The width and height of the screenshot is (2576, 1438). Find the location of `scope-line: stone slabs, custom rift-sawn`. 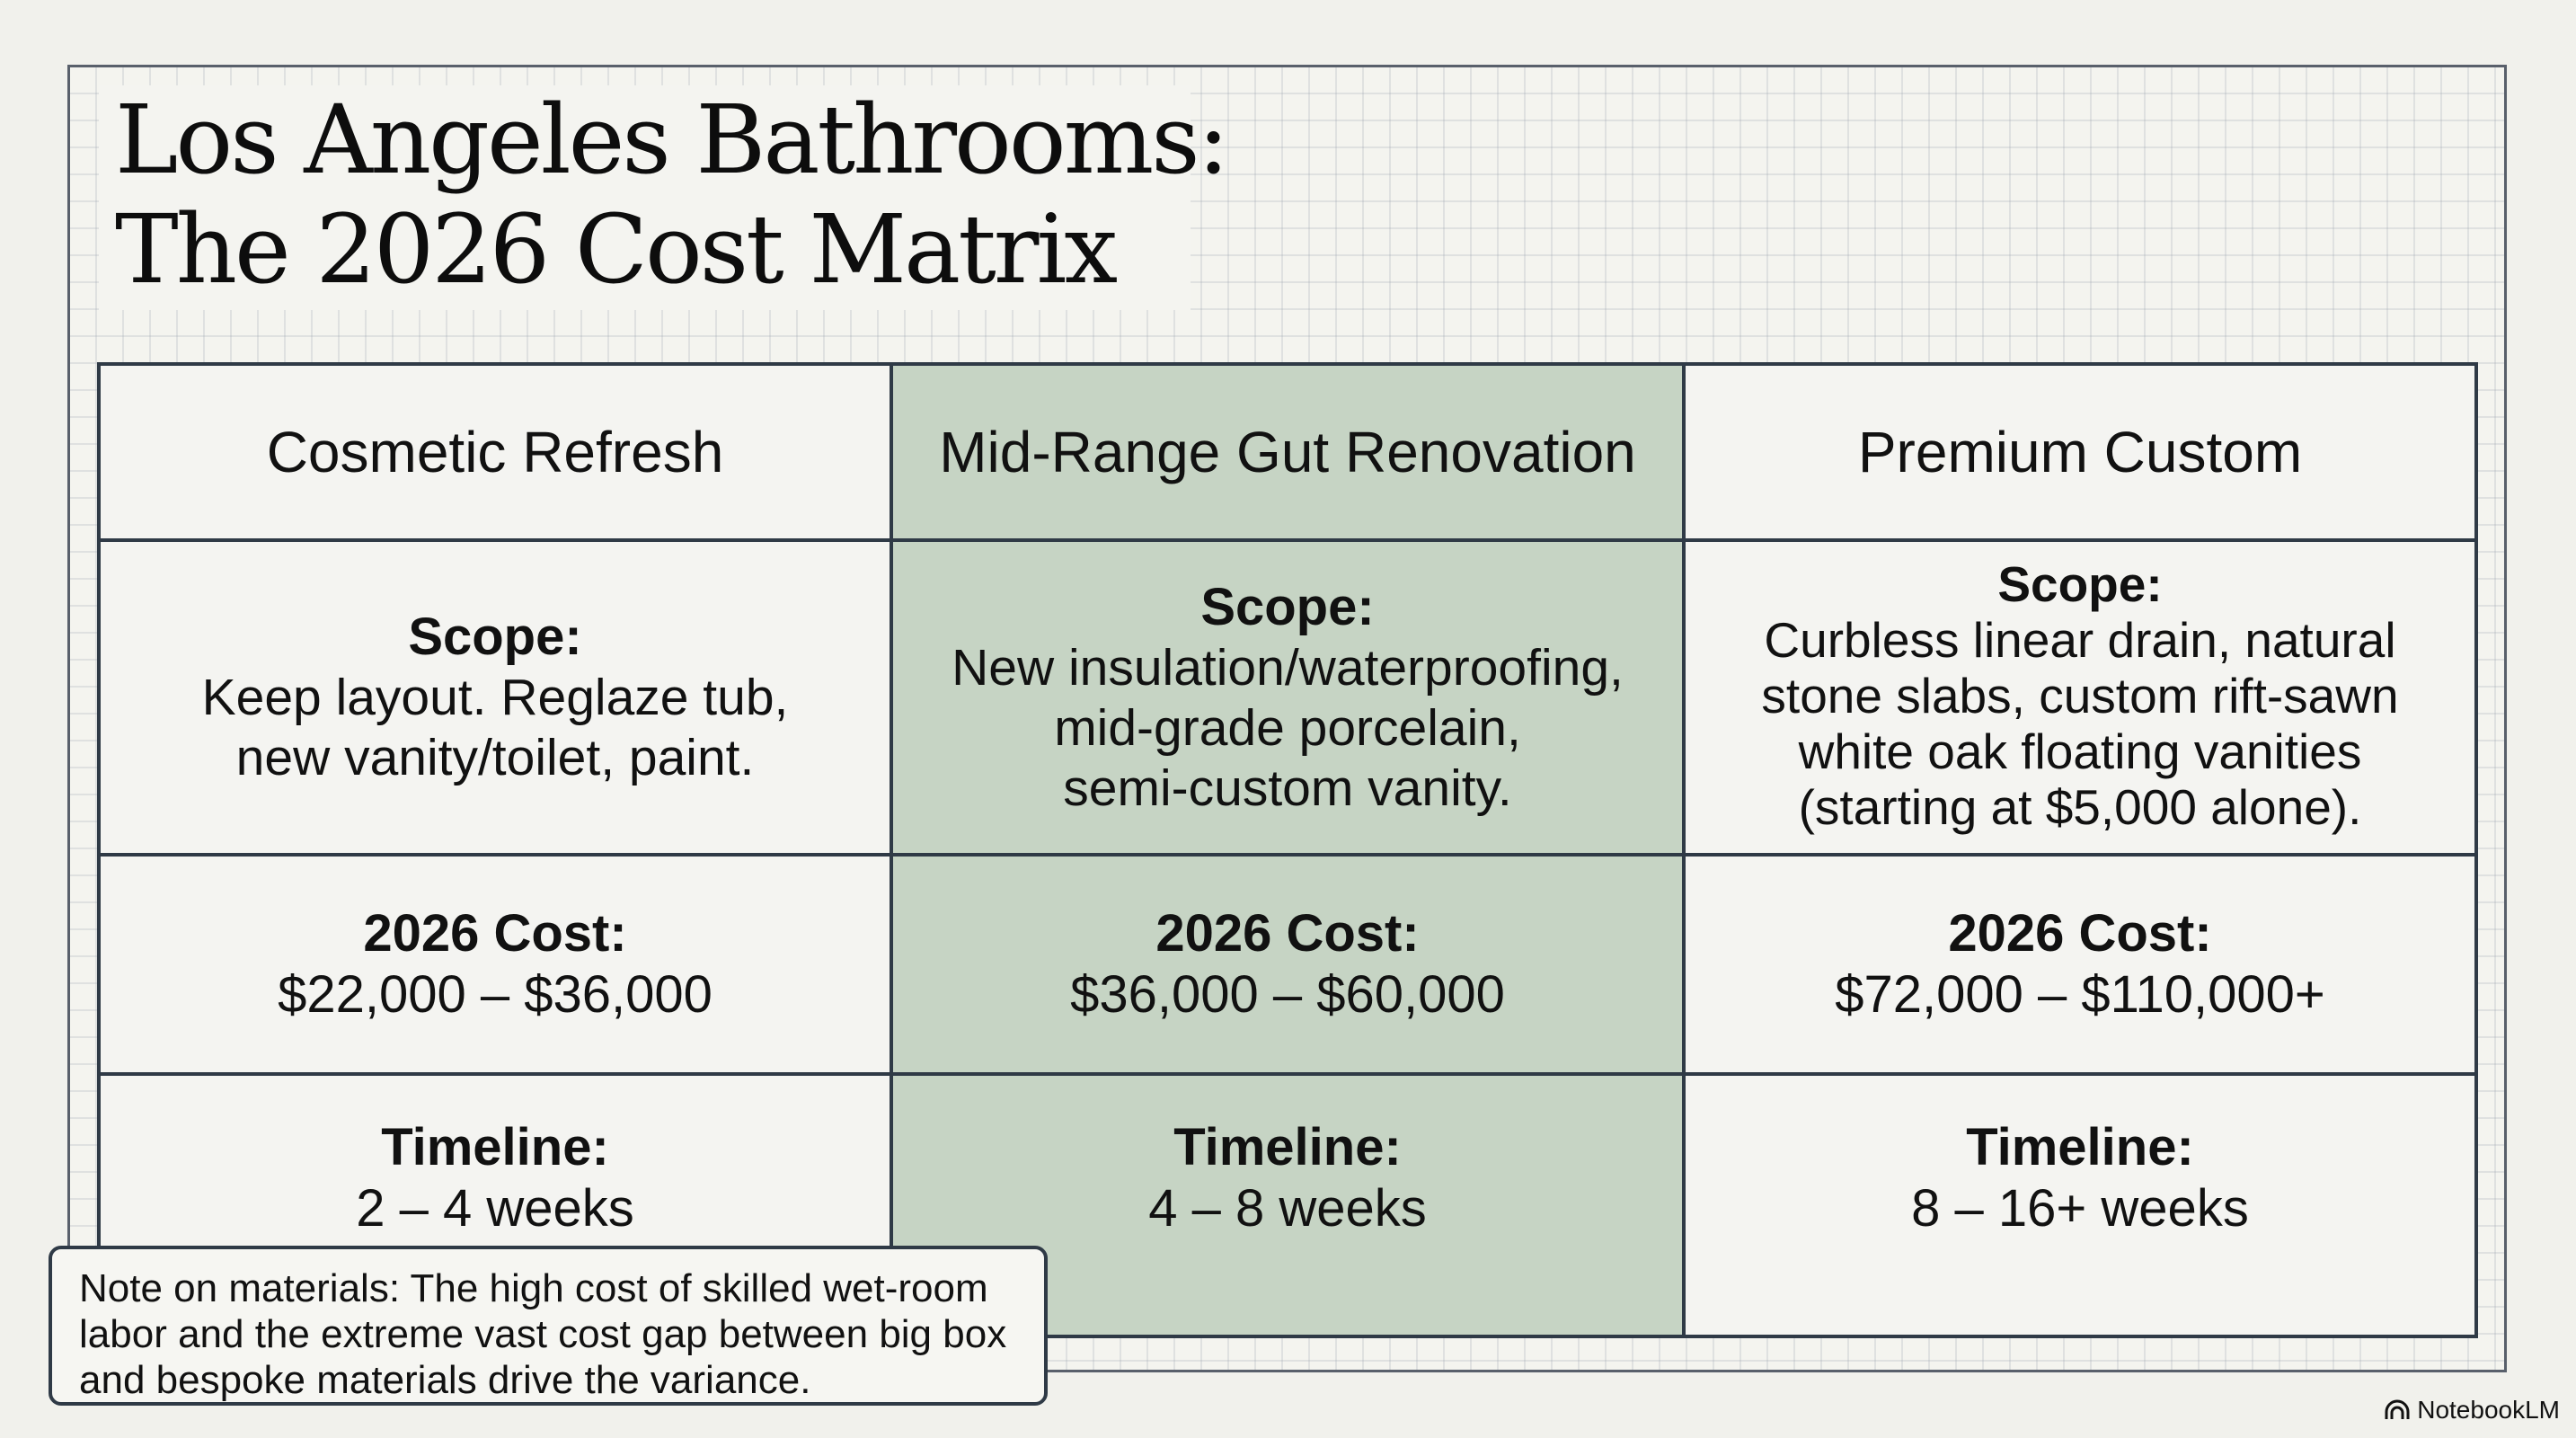

scope-line: stone slabs, custom rift-sawn is located at coordinates (2080, 695).